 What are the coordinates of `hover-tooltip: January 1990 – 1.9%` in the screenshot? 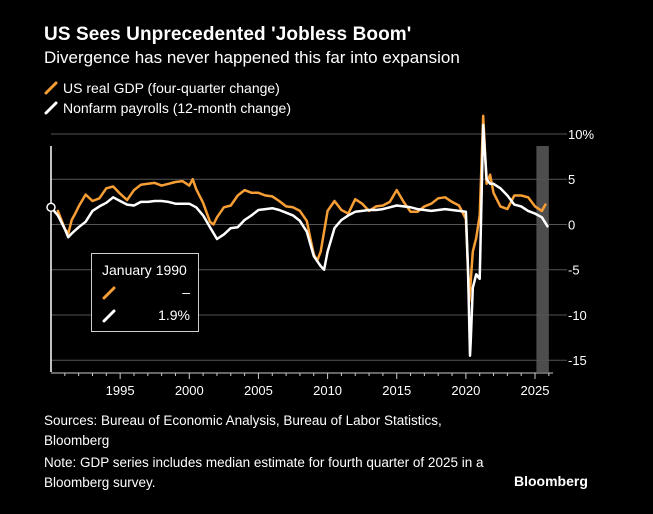 It's located at (145, 292).